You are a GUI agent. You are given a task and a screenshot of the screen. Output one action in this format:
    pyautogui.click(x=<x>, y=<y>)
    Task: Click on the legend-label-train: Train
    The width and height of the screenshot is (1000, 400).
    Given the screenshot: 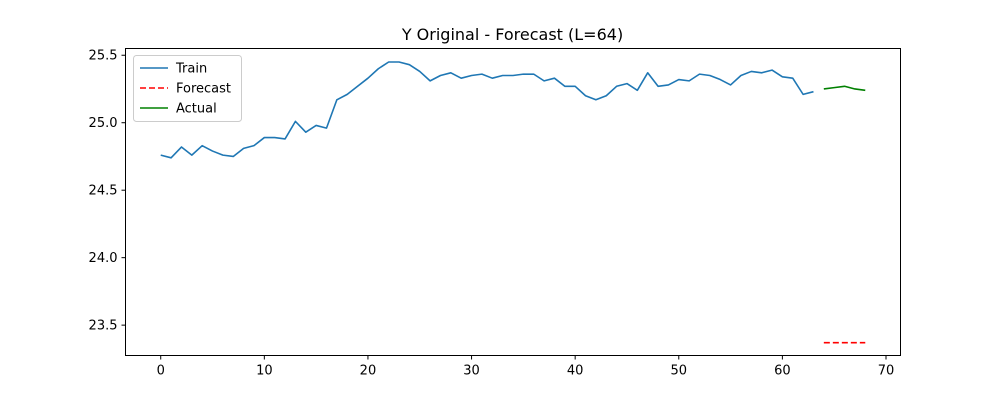 What is the action you would take?
    pyautogui.click(x=191, y=69)
    